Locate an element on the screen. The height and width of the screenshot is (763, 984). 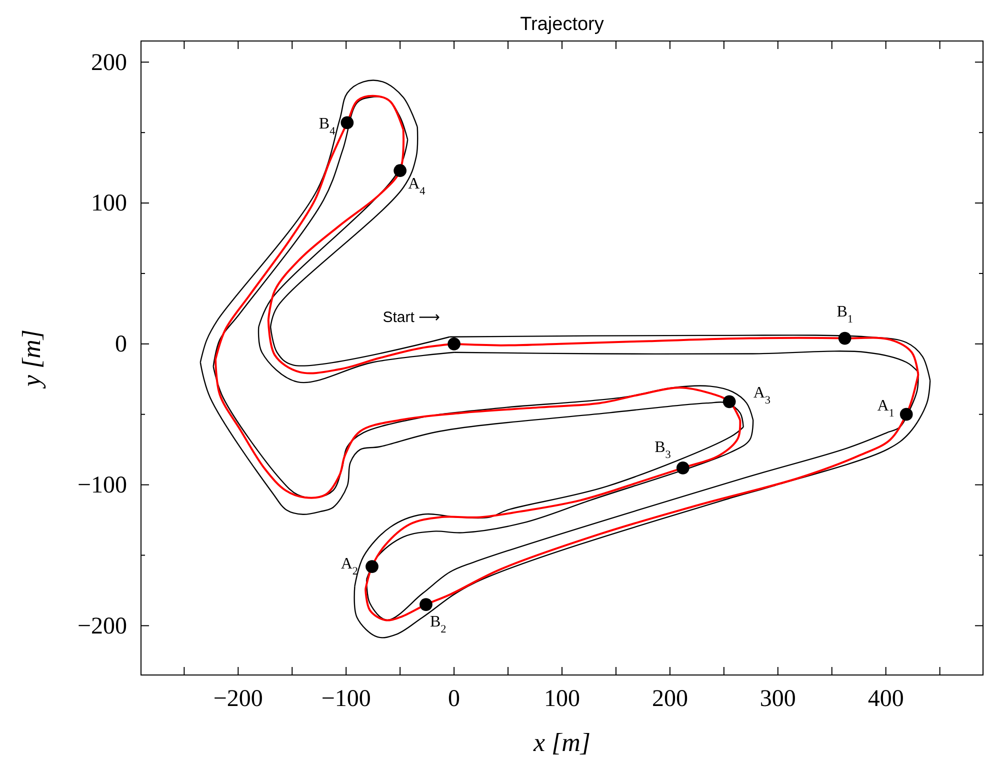
x-tick-label: 0 is located at coordinates (454, 699).